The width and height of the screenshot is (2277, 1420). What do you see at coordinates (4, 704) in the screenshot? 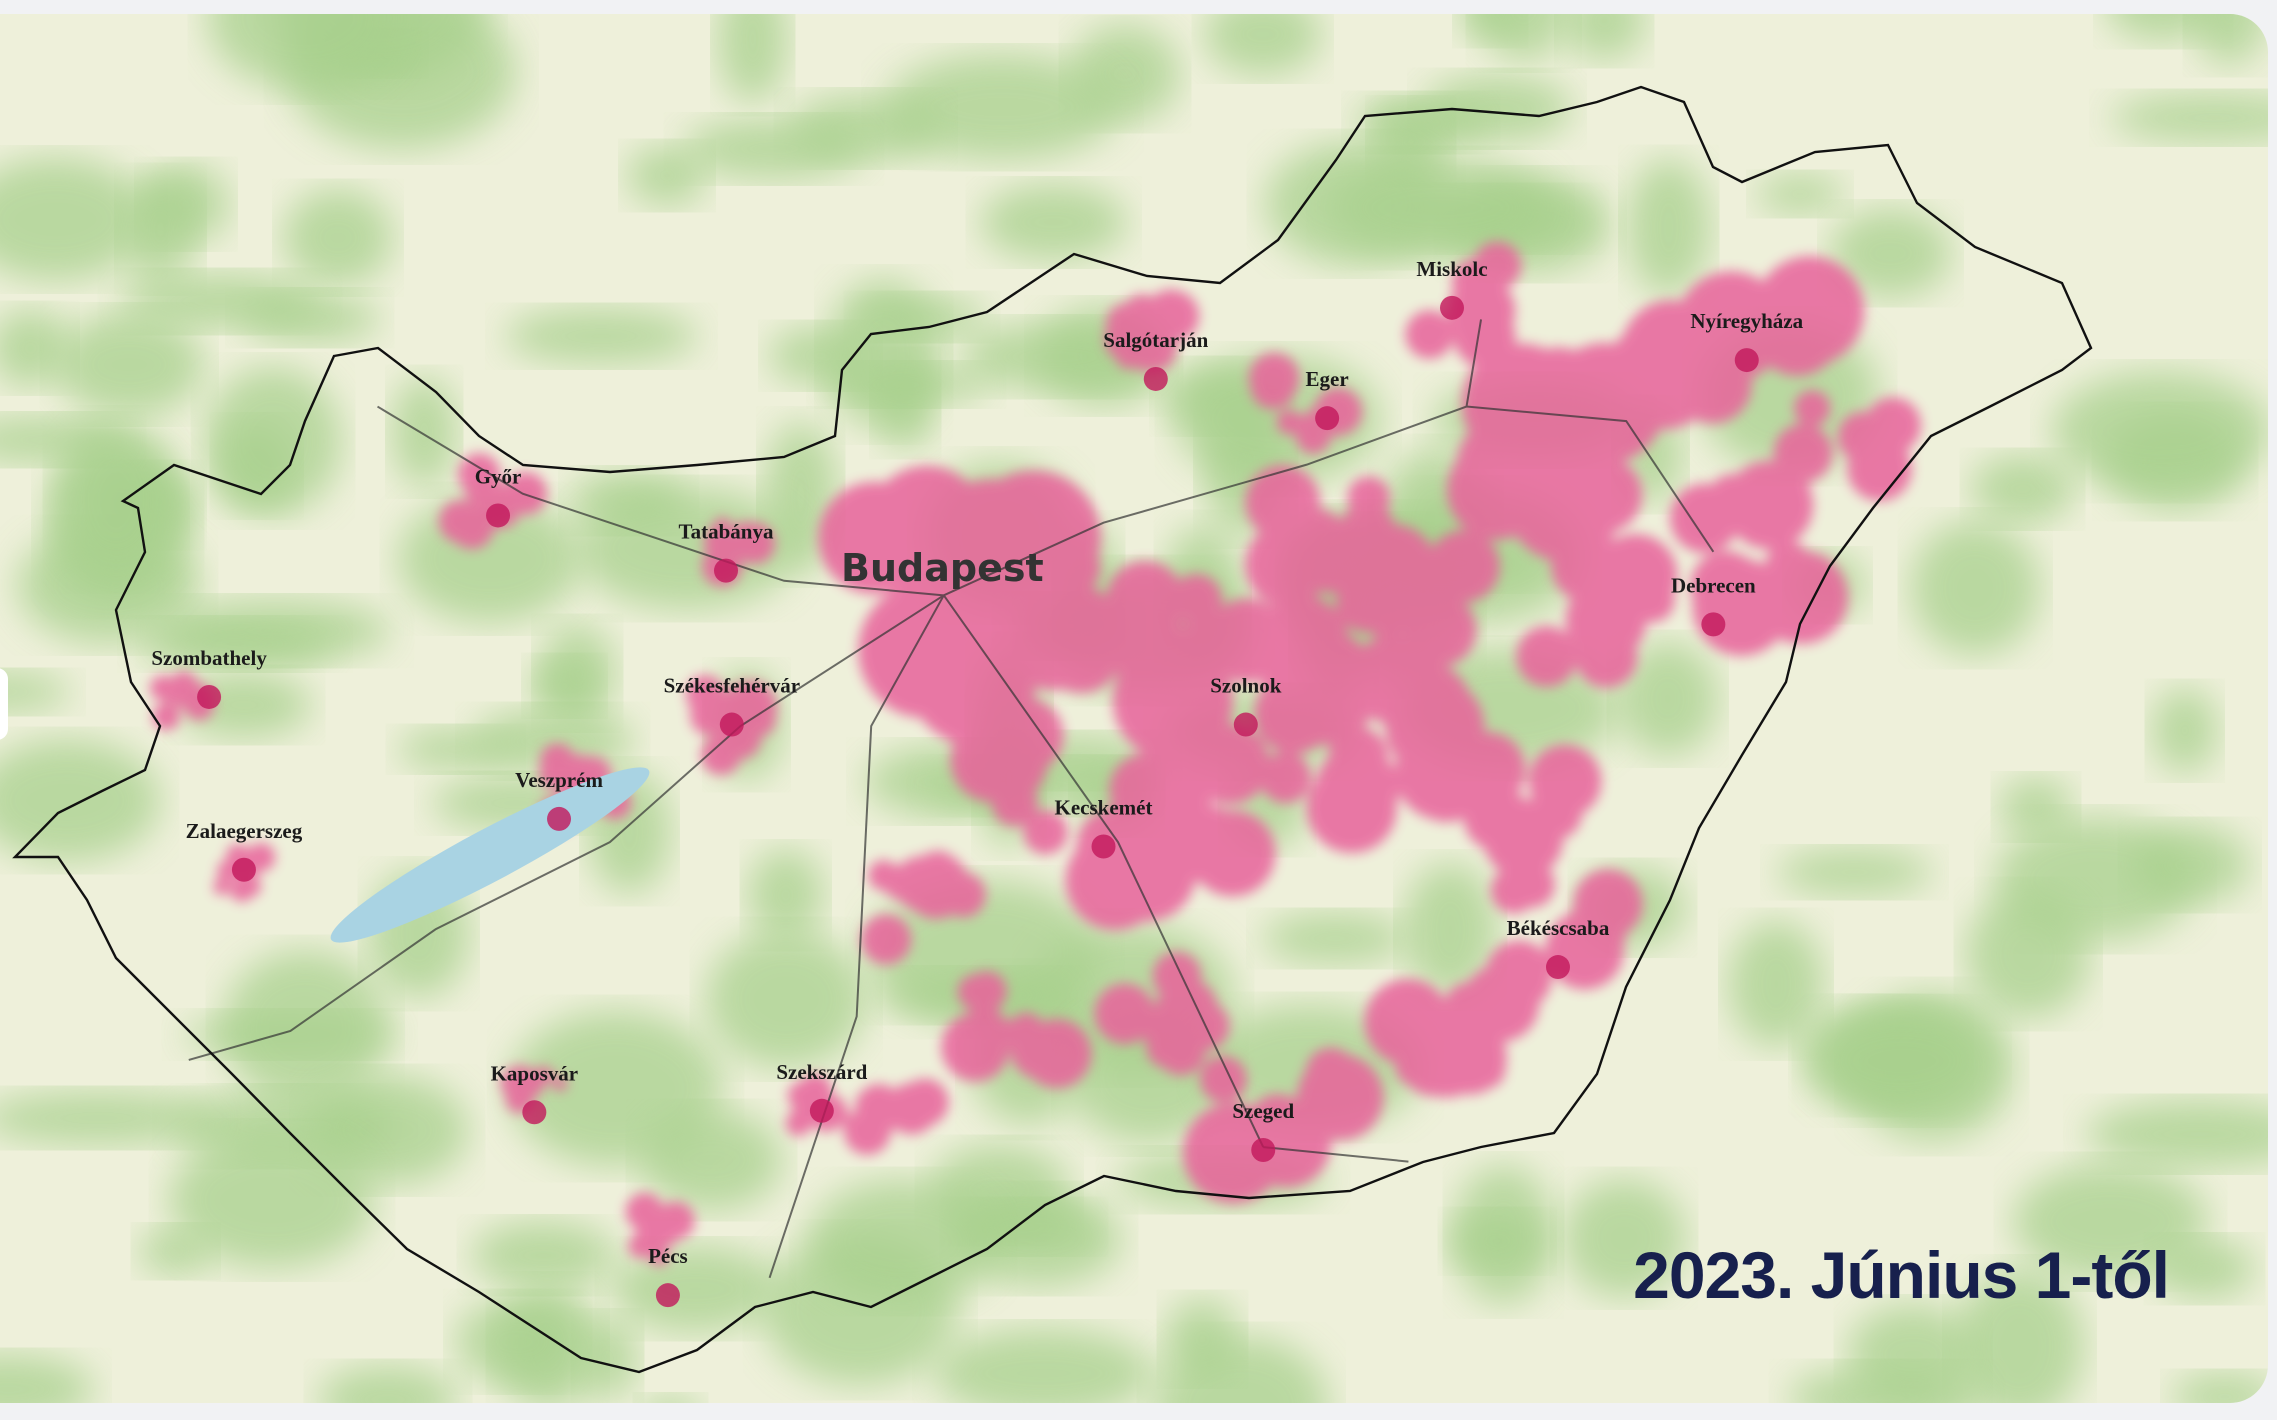
I see `left-edge-handle` at bounding box center [4, 704].